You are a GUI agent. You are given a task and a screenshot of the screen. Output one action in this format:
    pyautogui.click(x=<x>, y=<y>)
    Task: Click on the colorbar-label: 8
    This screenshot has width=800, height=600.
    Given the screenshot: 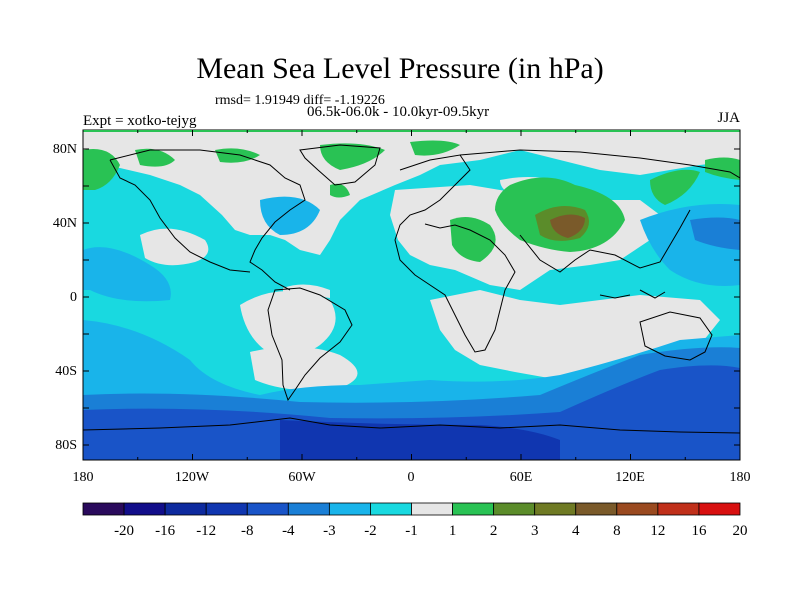 What is the action you would take?
    pyautogui.click(x=617, y=531)
    